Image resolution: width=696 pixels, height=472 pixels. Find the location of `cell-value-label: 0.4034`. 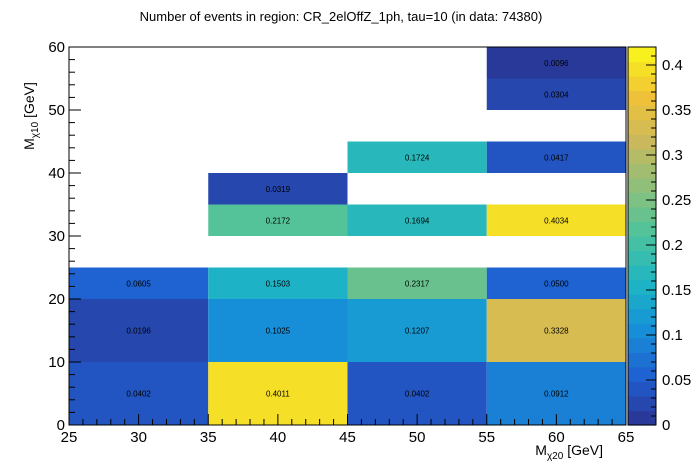

cell-value-label: 0.4034 is located at coordinates (556, 220).